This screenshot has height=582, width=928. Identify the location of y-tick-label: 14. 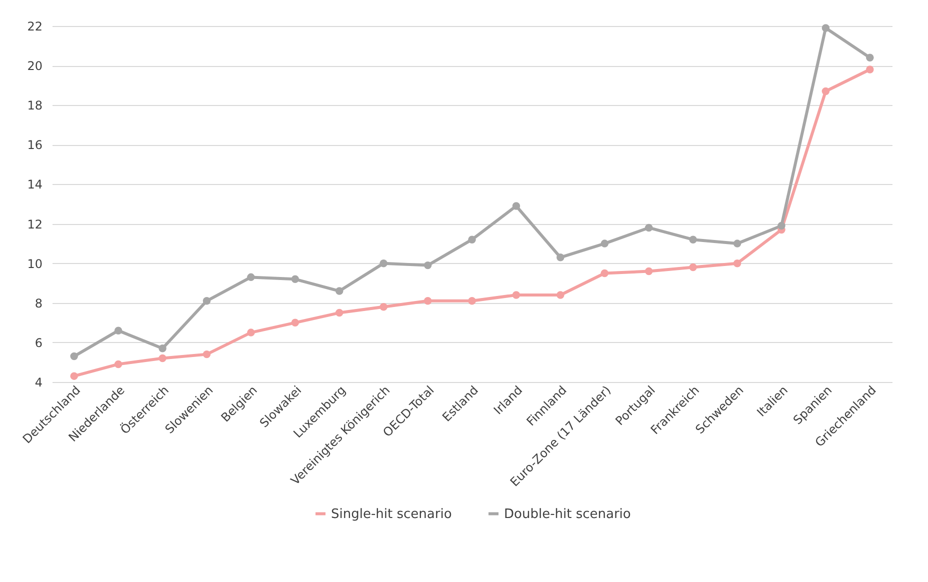
(34, 185).